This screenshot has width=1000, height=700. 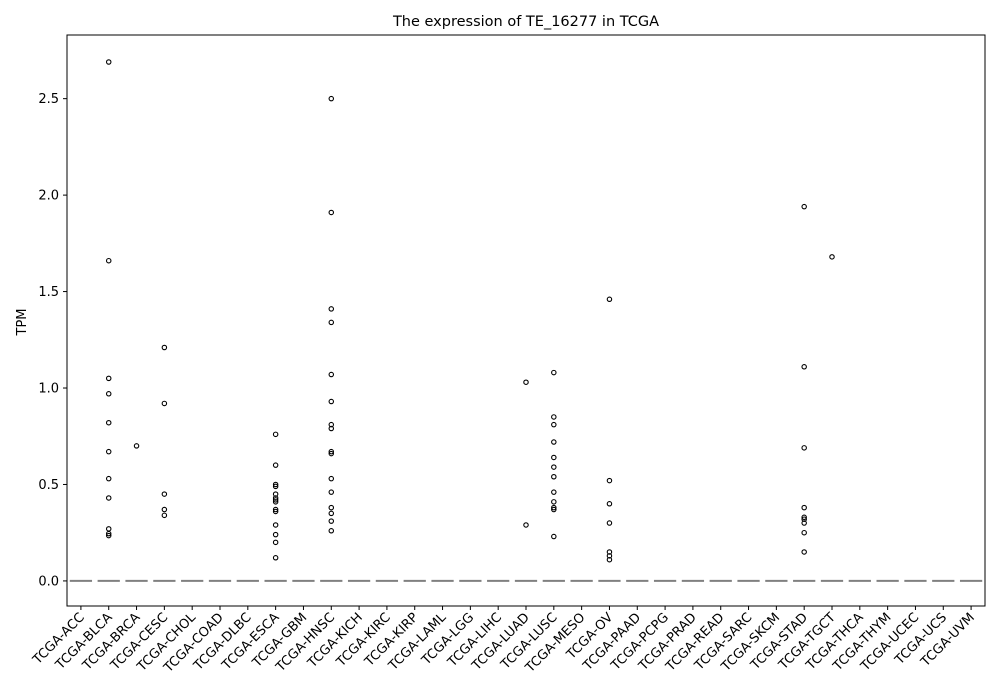 What do you see at coordinates (525, 22) in the screenshot?
I see `chart-title: The expression of TE_16277 in TCGA` at bounding box center [525, 22].